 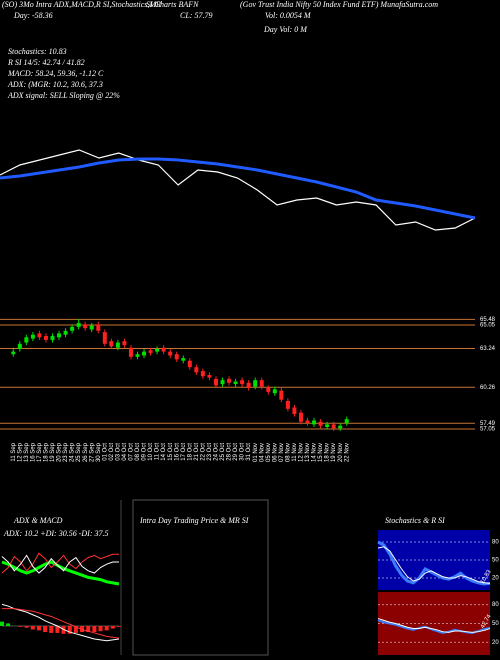 I want to click on info-line: R SI 14/5: 42.74 / 41.82, so click(x=46, y=62).